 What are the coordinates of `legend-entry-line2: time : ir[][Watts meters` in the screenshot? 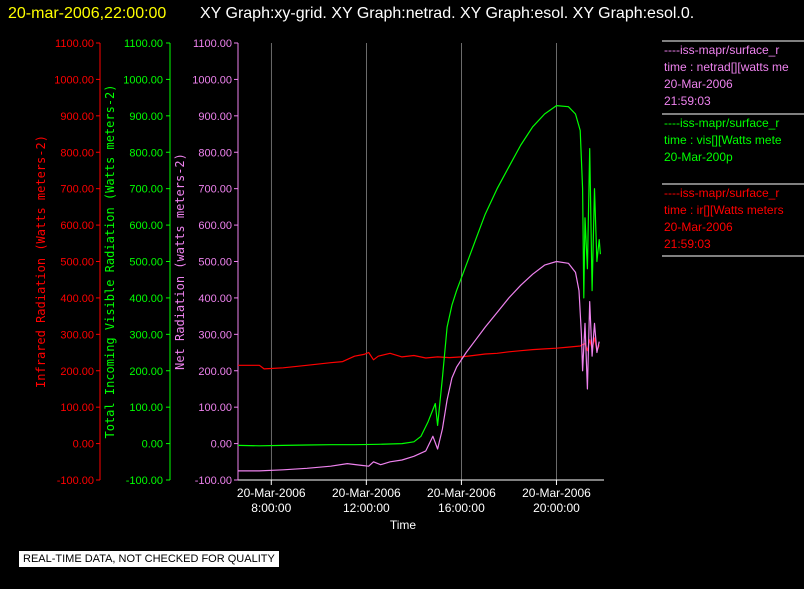 It's located at (724, 210).